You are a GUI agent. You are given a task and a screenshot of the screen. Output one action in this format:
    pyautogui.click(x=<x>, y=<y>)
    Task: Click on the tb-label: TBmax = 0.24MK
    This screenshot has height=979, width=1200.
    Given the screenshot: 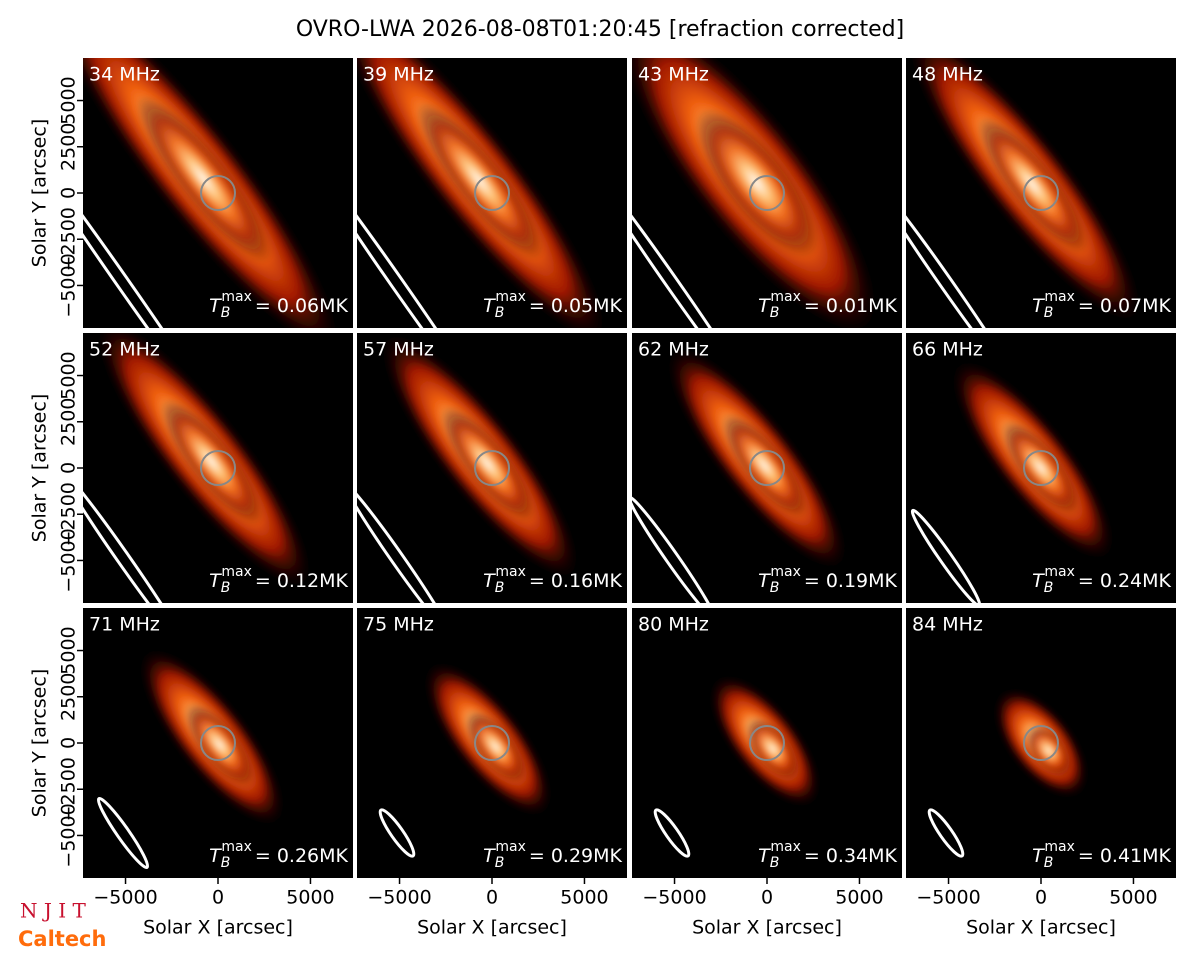 What is the action you would take?
    pyautogui.click(x=1101, y=580)
    